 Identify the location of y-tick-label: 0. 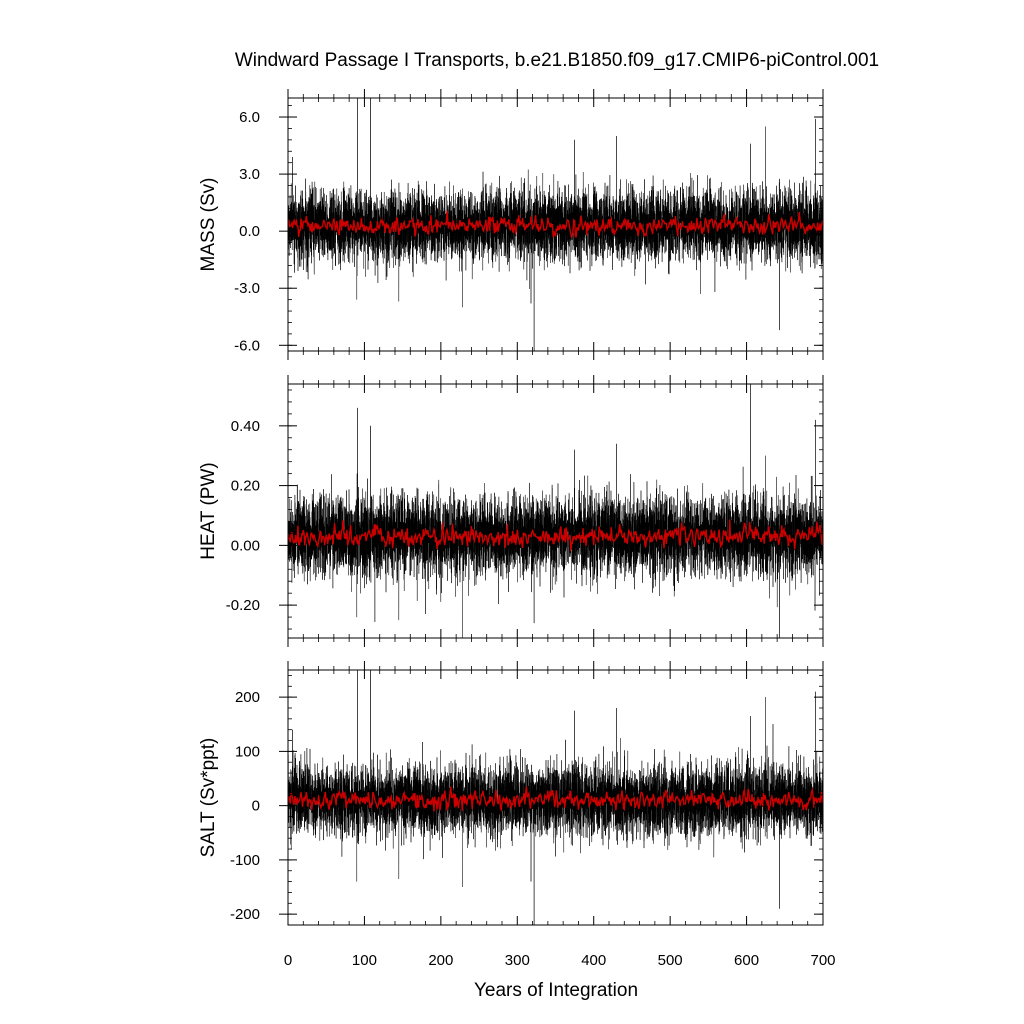
(256, 806).